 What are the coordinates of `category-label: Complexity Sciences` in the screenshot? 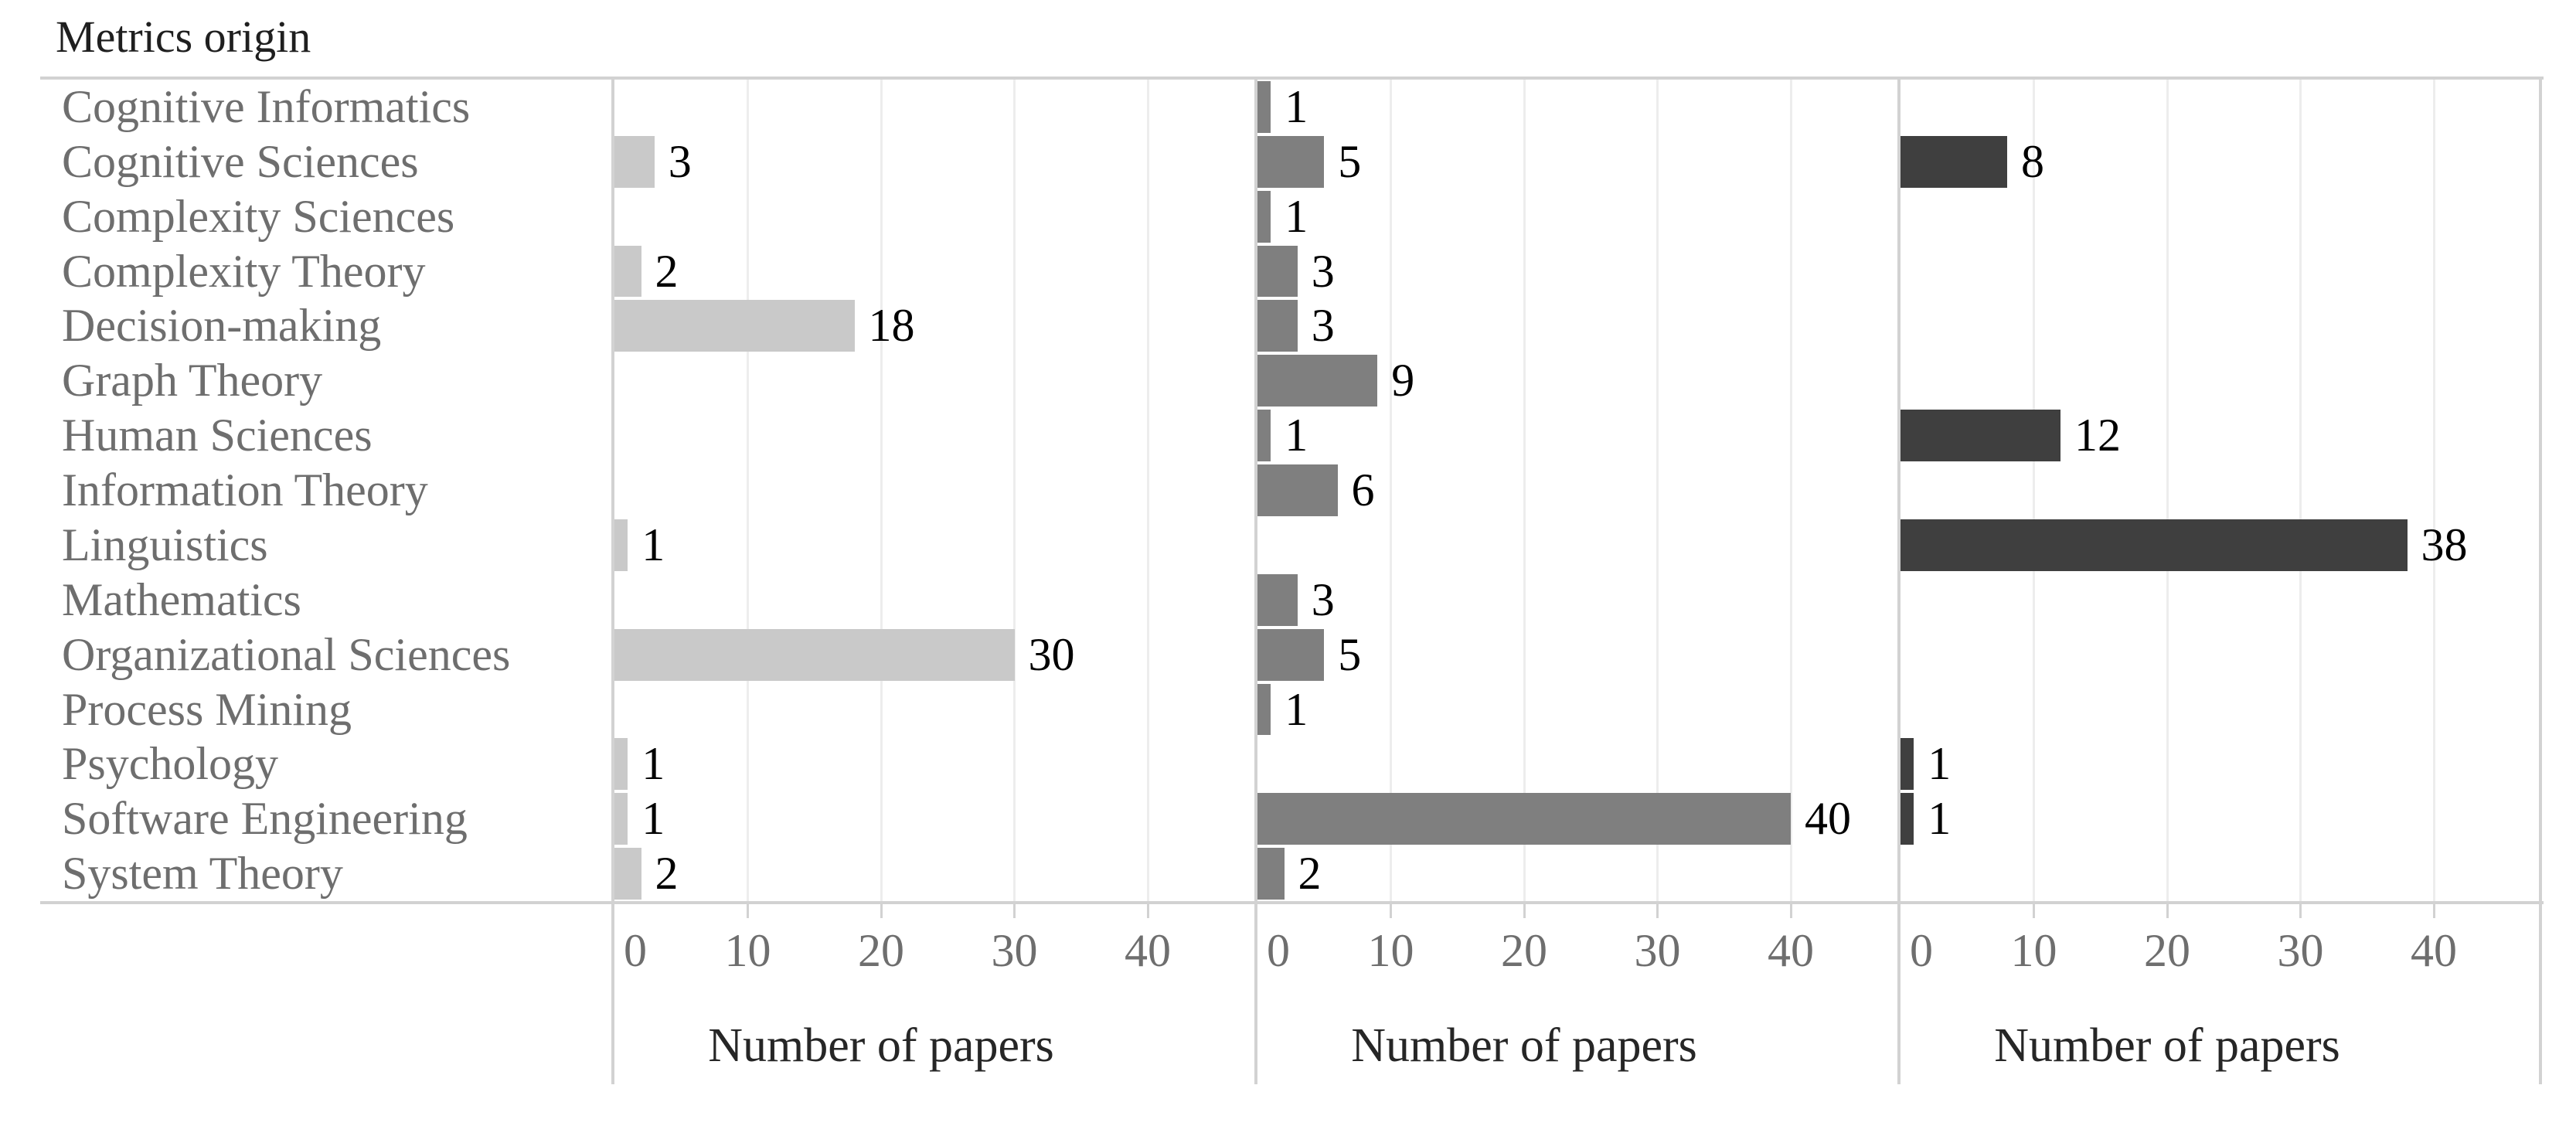 It's located at (258, 216).